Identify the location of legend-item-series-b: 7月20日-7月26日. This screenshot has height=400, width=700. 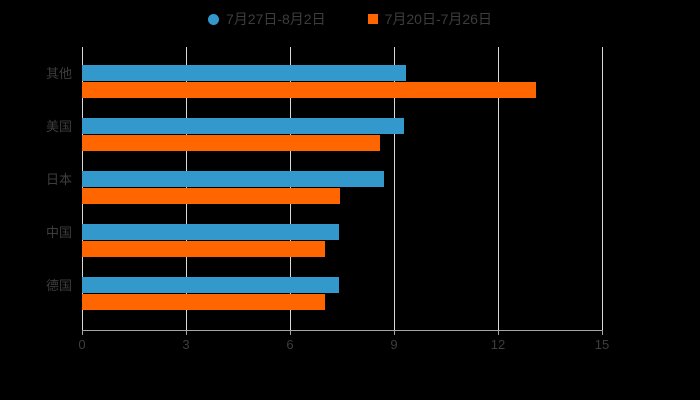
(429, 19).